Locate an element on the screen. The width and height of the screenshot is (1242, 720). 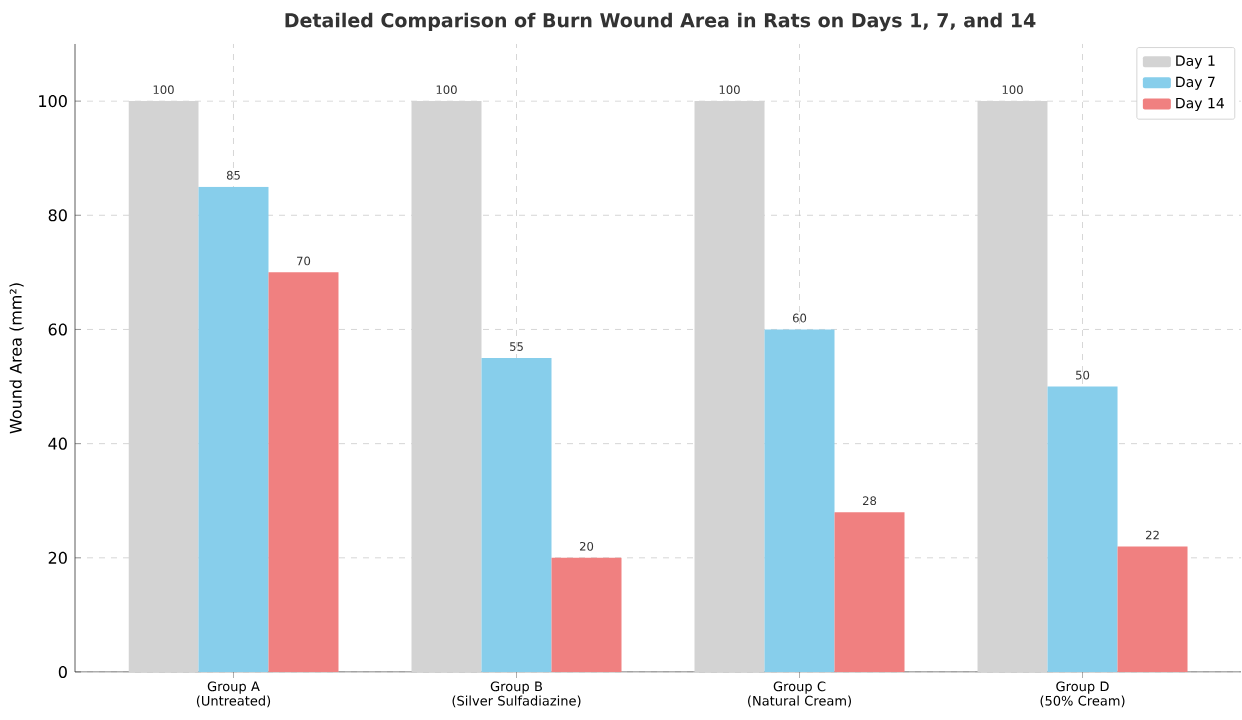
data-label: 20 is located at coordinates (586, 546).